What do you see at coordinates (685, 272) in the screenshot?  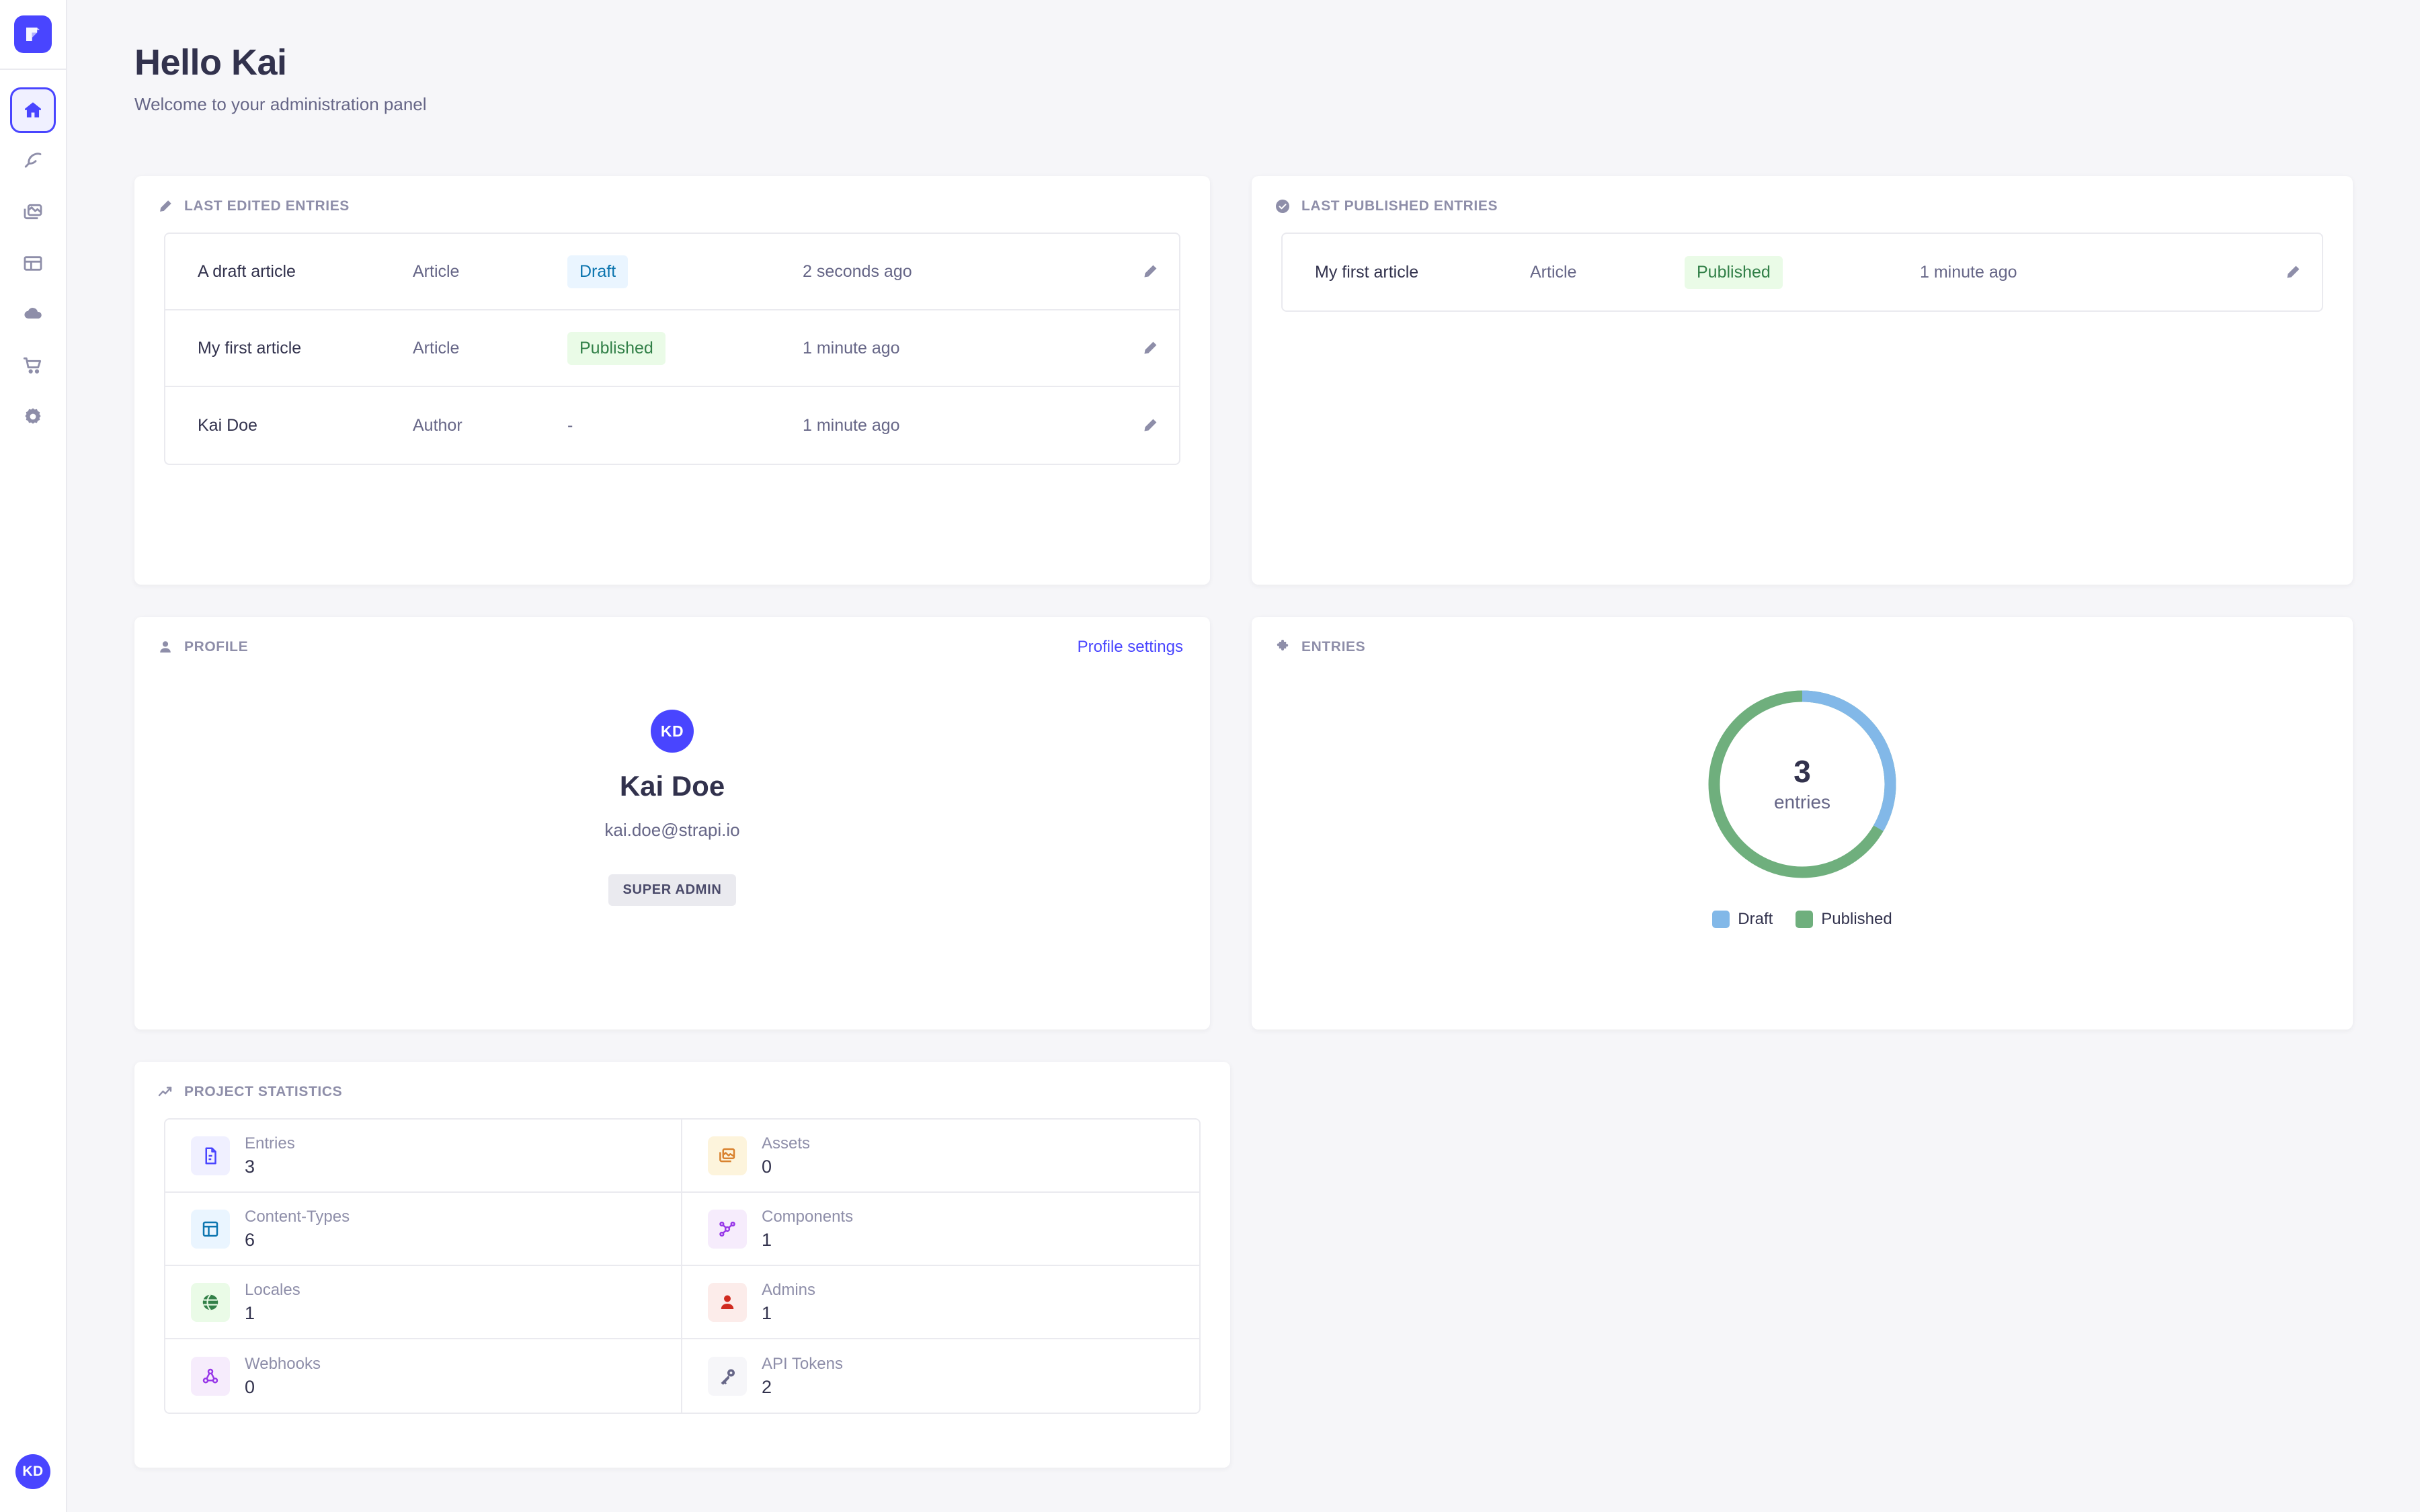 I see `status-badge-cell: Draft` at bounding box center [685, 272].